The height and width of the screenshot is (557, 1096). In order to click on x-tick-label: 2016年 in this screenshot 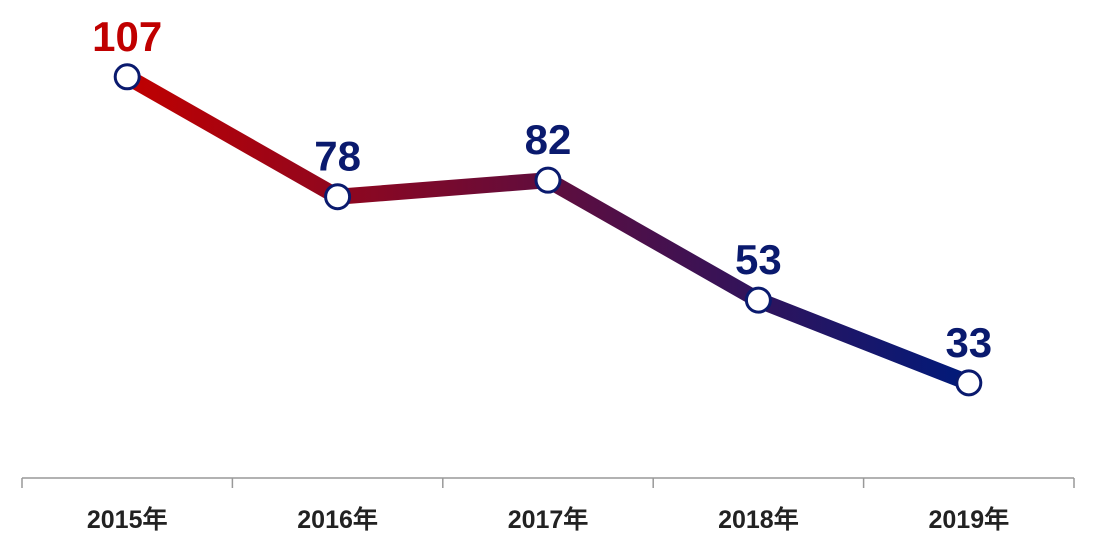, I will do `click(337, 519)`.